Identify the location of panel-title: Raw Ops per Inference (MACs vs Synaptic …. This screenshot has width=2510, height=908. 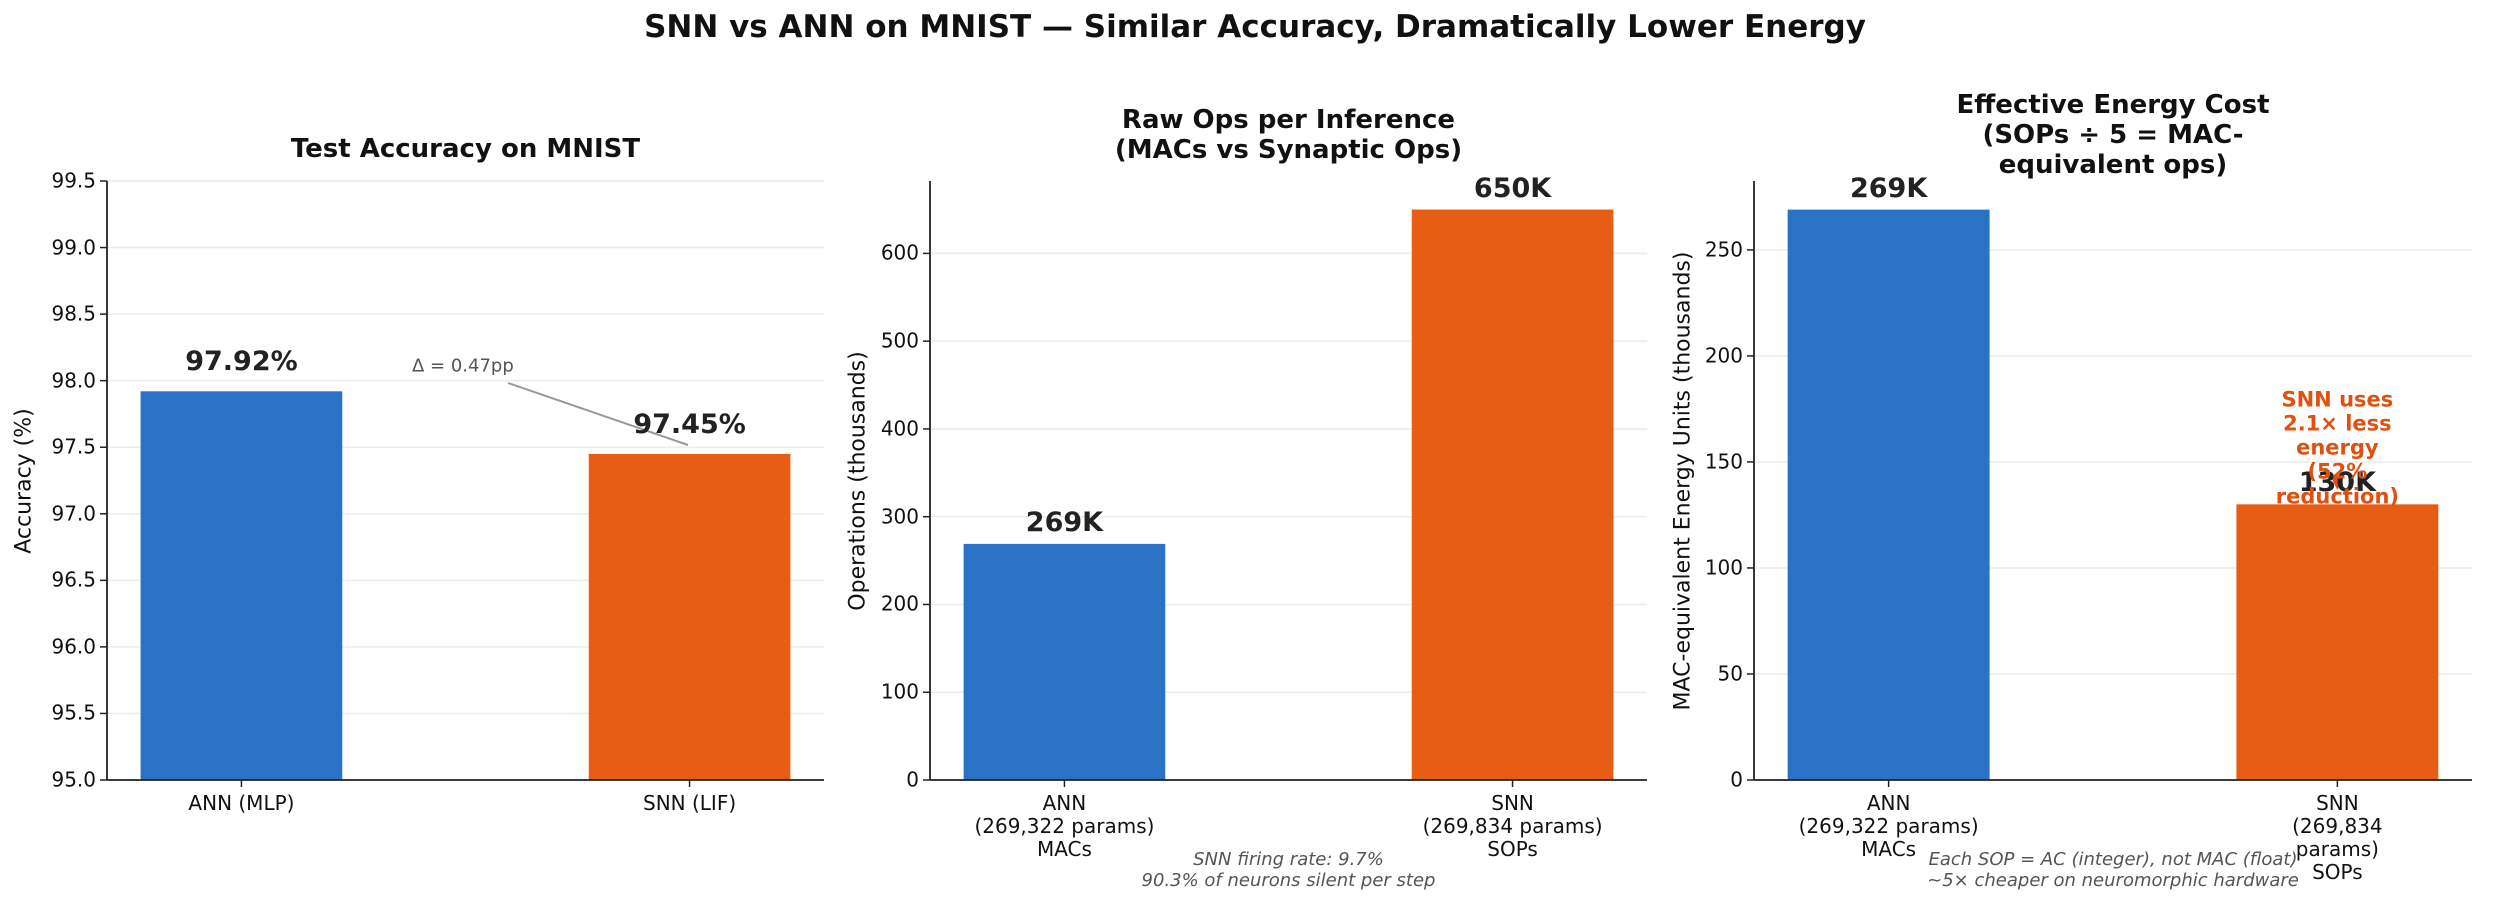
(1288, 135).